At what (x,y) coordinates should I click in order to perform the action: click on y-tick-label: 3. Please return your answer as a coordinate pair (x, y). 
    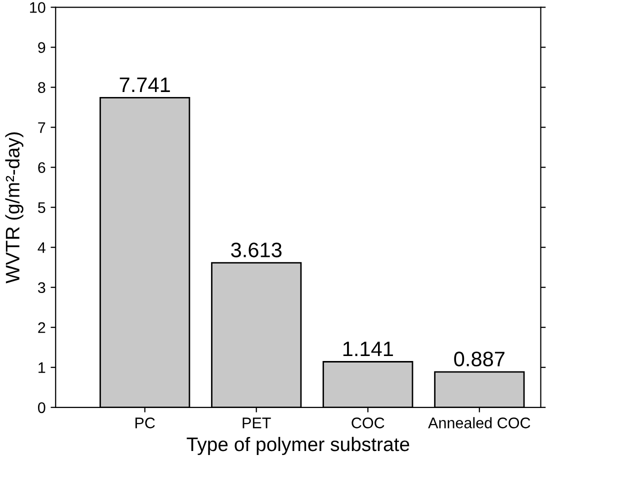
    Looking at the image, I should click on (42, 288).